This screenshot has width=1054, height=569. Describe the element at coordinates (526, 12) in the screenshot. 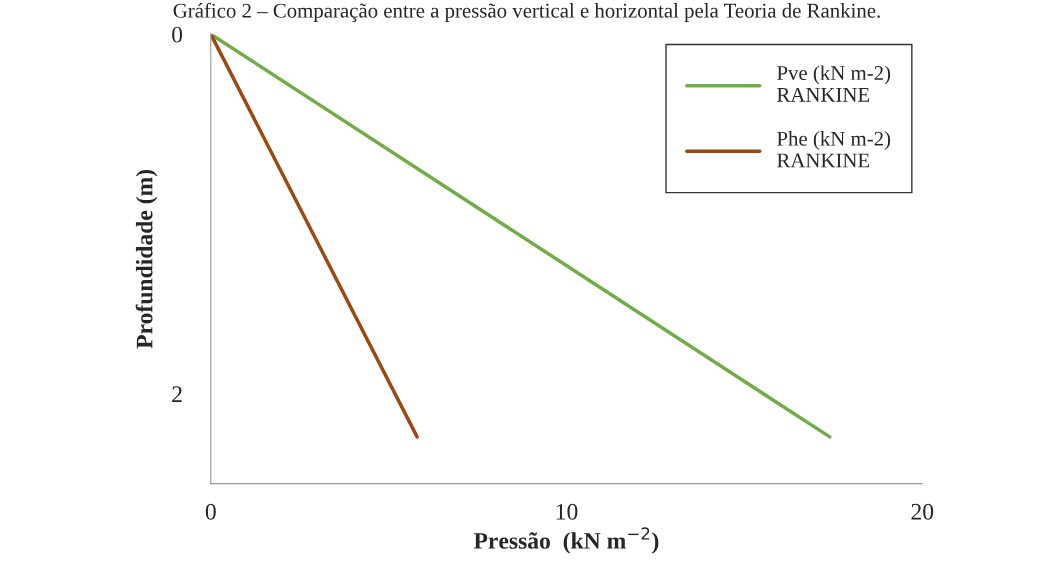

I see `chart-title: Gráfico 2 – Comparação entre a pressão vertical e horizontal pela Teoria de Rankine.` at that location.